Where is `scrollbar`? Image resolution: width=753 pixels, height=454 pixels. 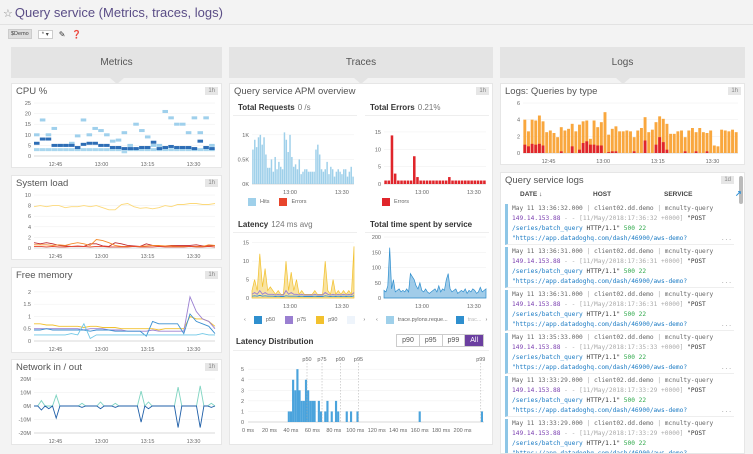 scrollbar is located at coordinates (741, 190).